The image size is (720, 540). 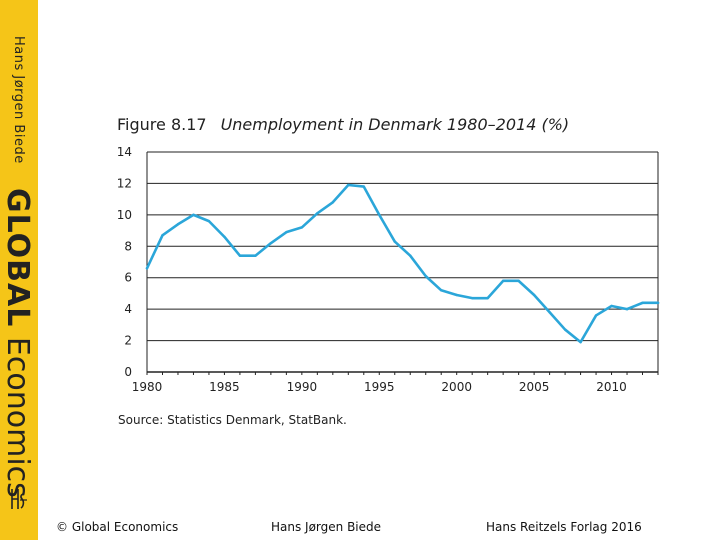 What do you see at coordinates (379, 387) in the screenshot?
I see `x-tick-label: 1995` at bounding box center [379, 387].